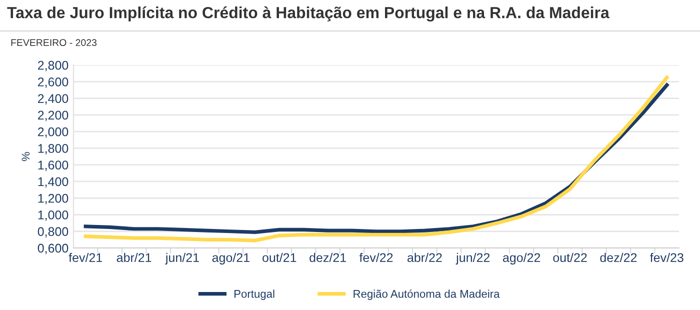 Image resolution: width=700 pixels, height=310 pixels. I want to click on y-tick-label: 2,000, so click(53, 132).